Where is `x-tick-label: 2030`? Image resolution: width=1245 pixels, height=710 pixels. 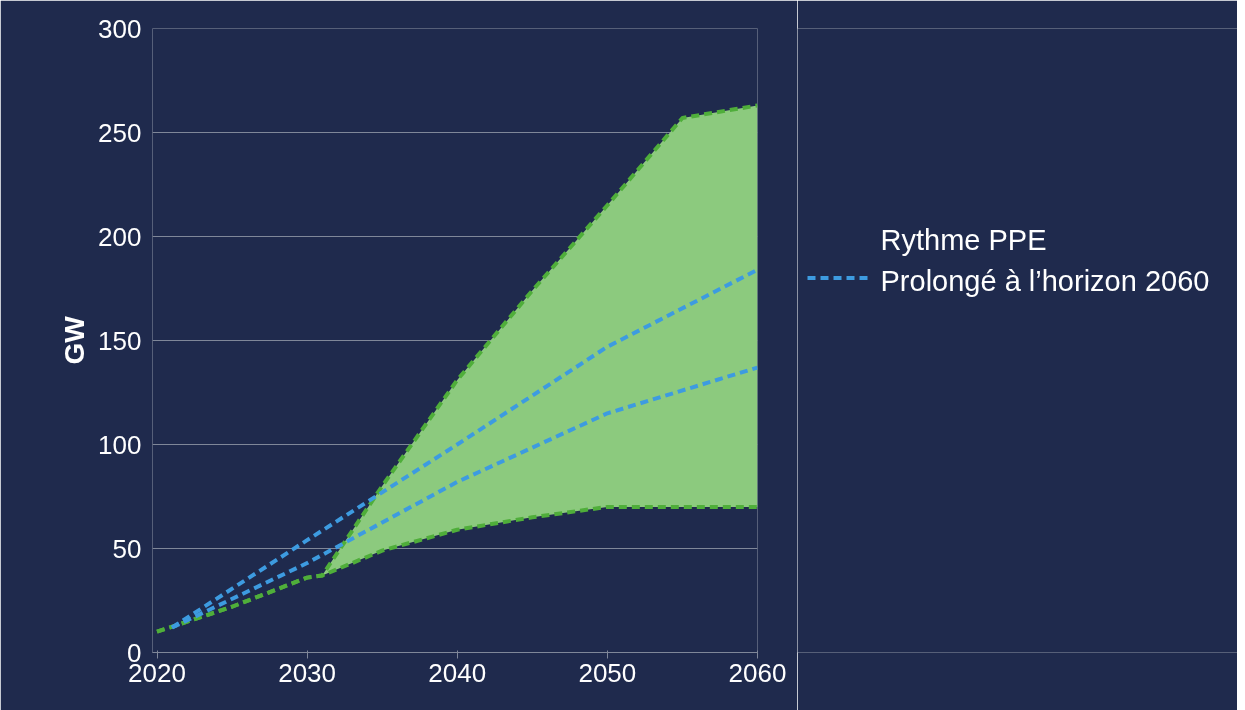
x-tick-label: 2030 is located at coordinates (307, 672).